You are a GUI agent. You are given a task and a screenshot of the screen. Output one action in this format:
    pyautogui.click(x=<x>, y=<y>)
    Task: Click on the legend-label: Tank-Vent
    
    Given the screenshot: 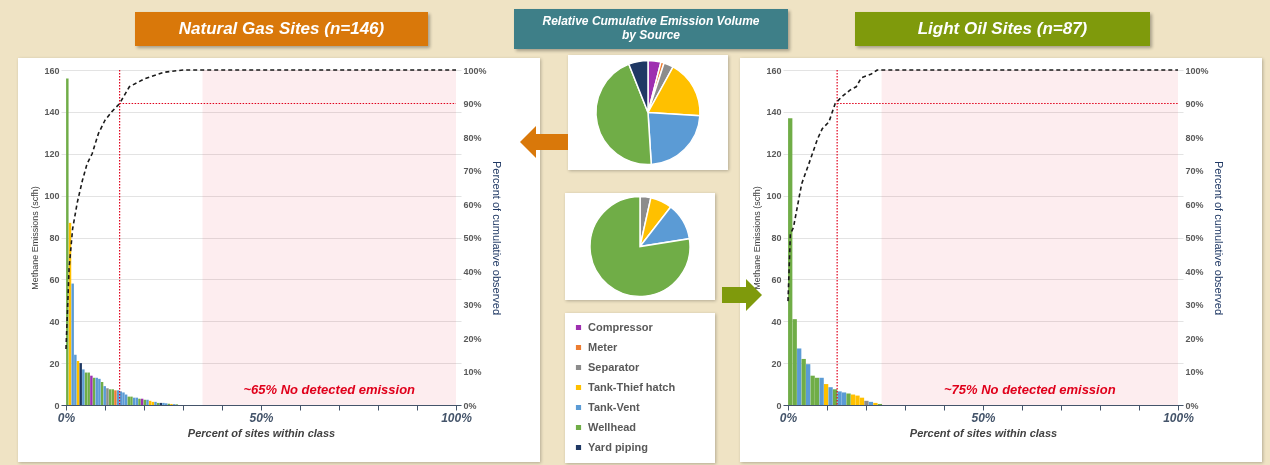 What is the action you would take?
    pyautogui.click(x=614, y=406)
    